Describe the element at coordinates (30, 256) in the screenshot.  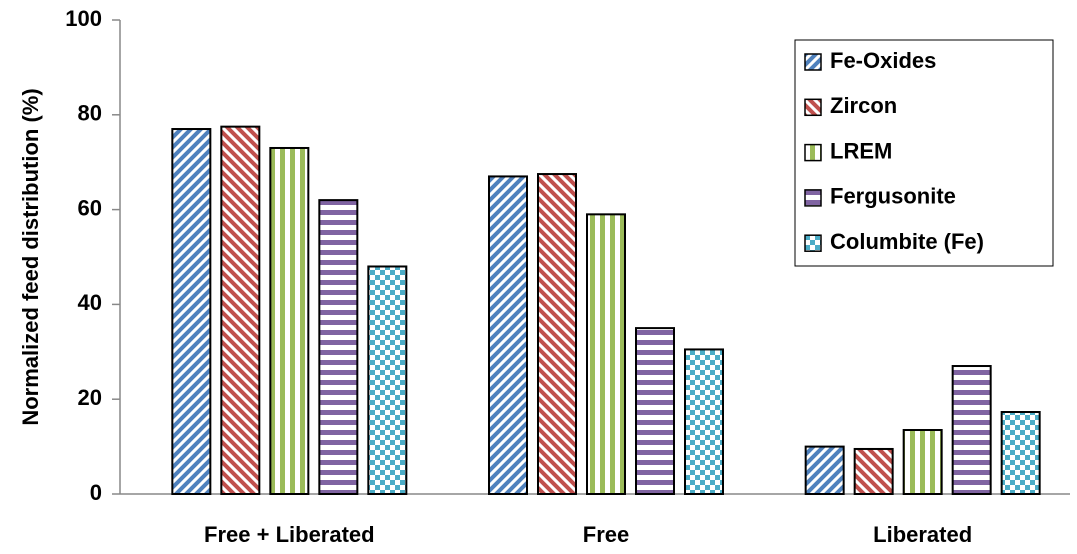
I see `y-axis-title: Normalized feed distribution (%)` at that location.